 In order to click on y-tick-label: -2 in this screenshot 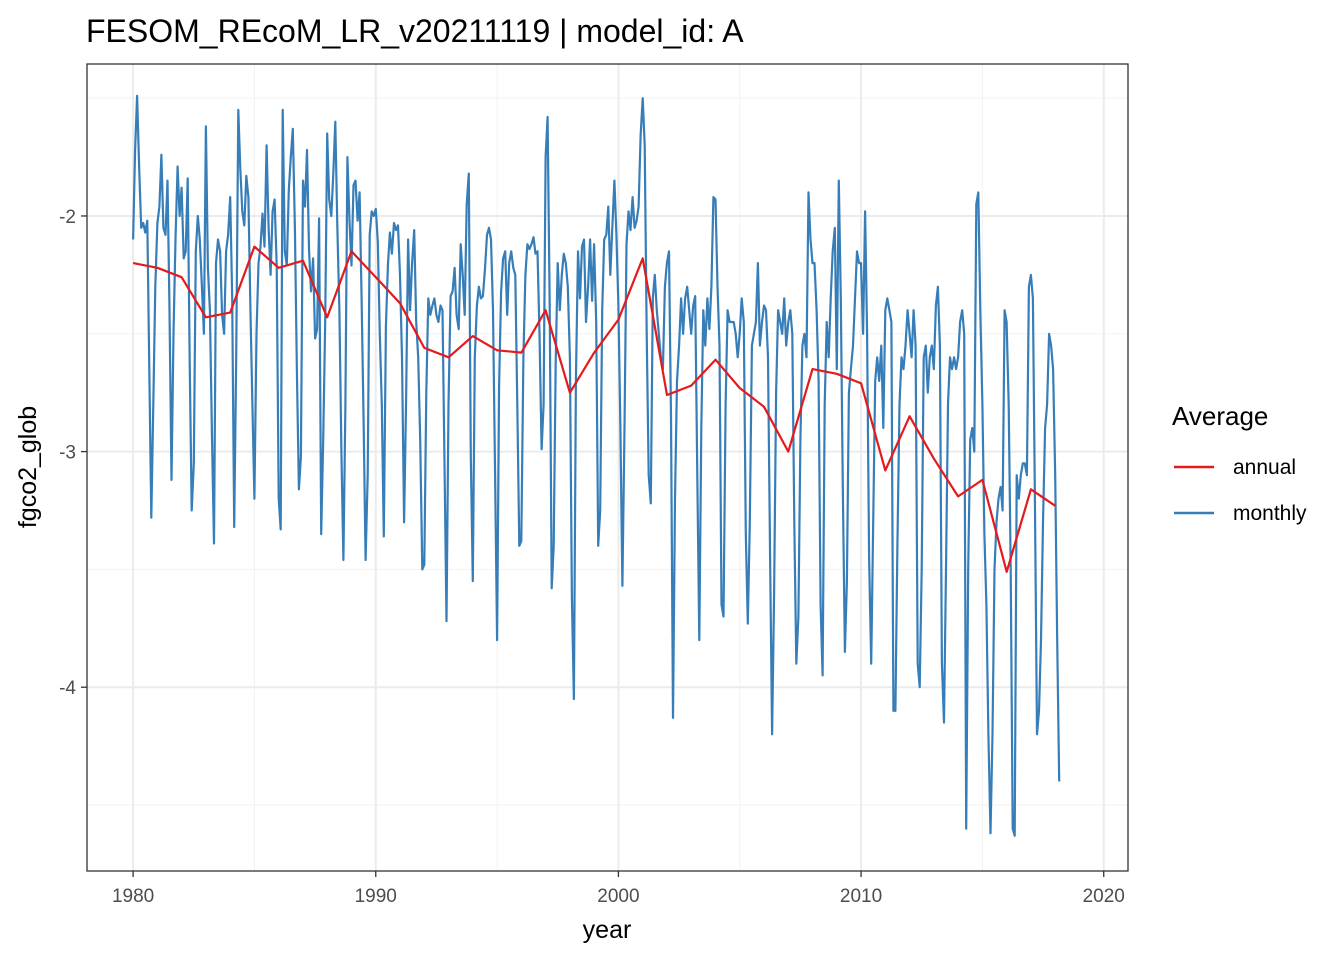, I will do `click(67, 217)`.